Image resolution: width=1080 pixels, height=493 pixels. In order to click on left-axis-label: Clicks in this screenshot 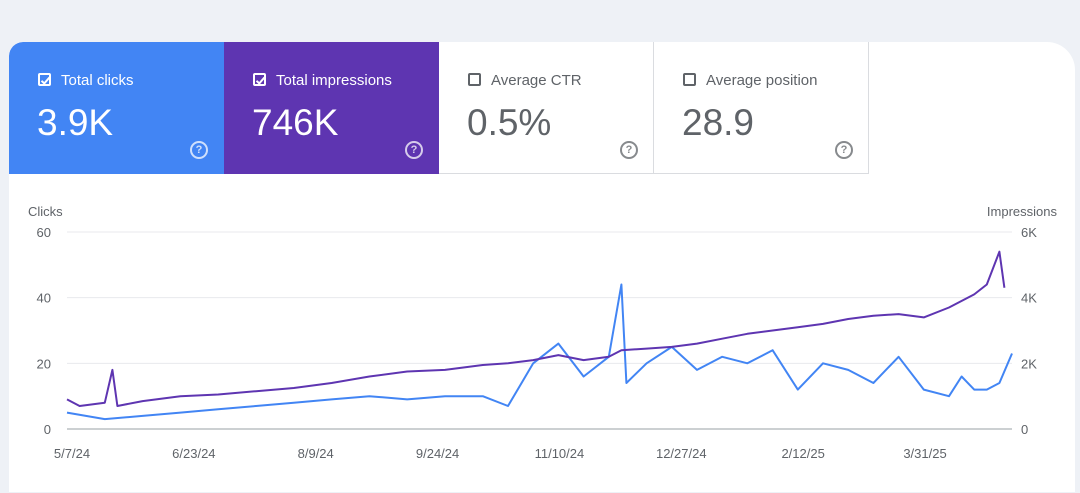, I will do `click(45, 211)`.